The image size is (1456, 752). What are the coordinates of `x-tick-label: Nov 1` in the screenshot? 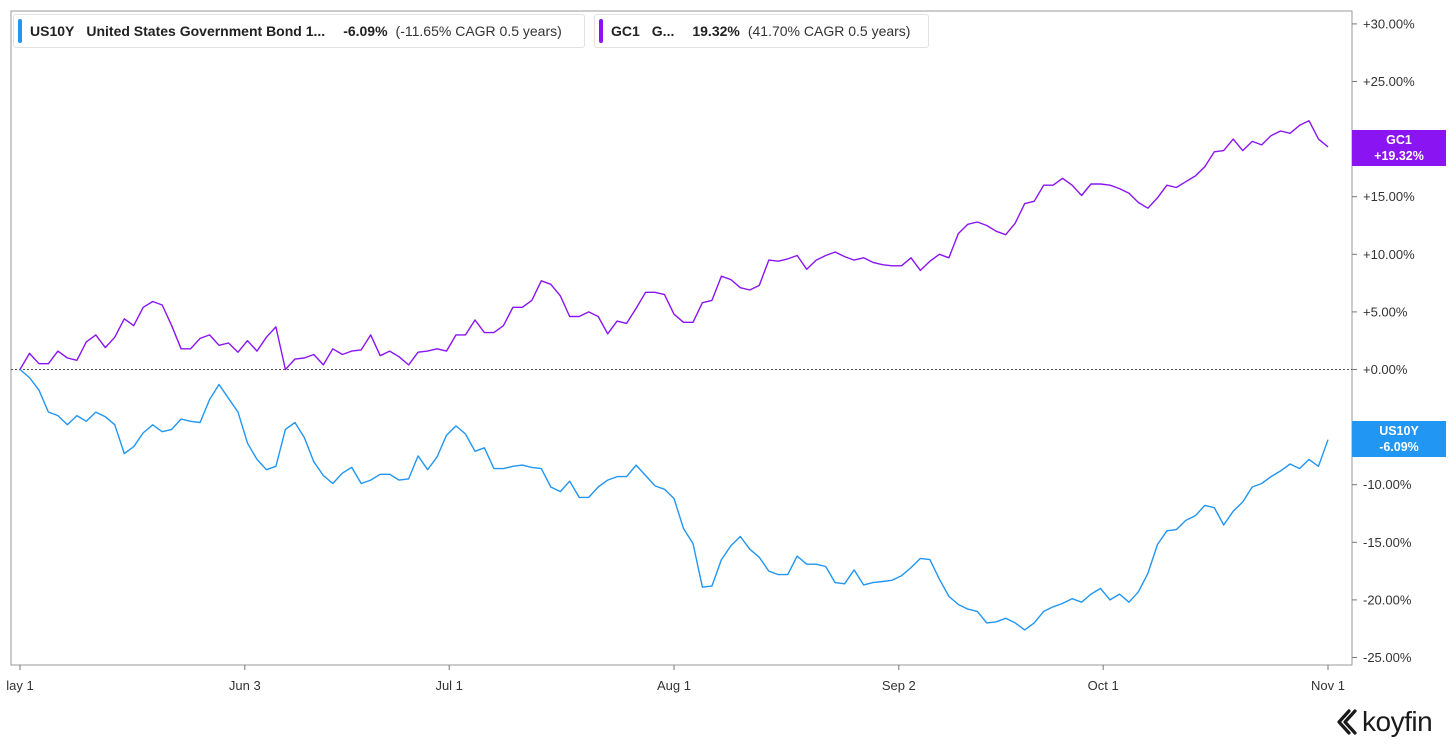 It's located at (1328, 685).